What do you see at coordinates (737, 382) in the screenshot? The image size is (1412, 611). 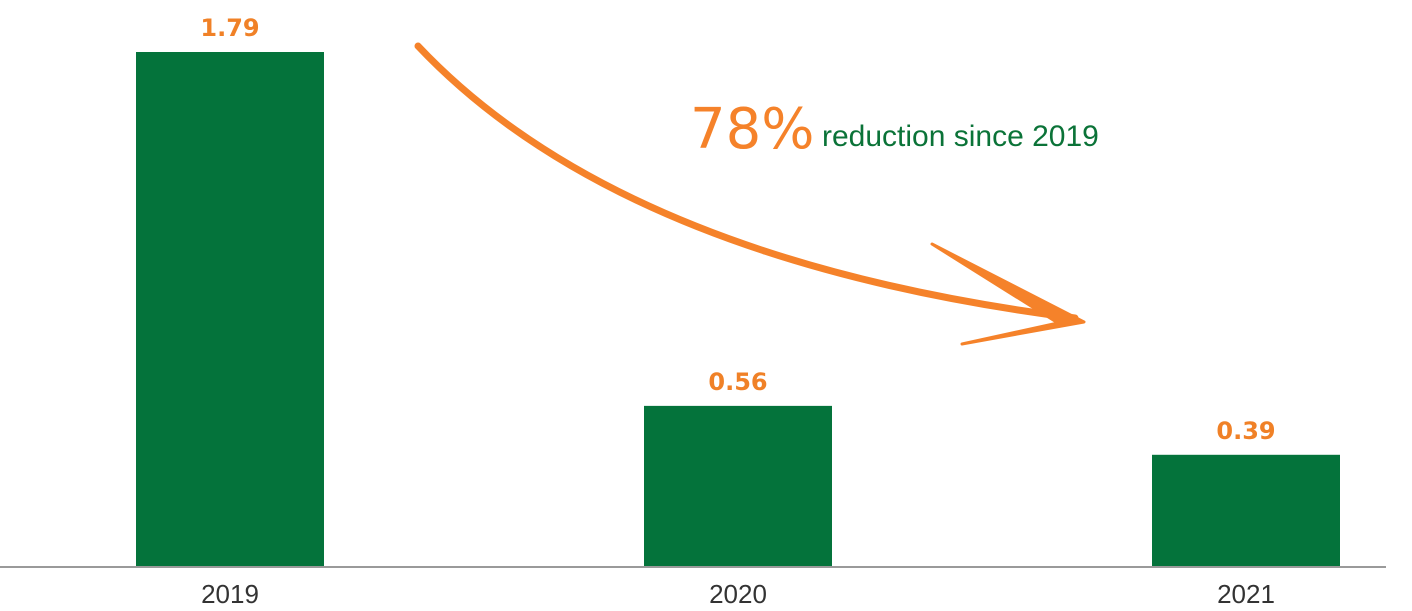 I see `bar-value-label-2020: 0.56` at bounding box center [737, 382].